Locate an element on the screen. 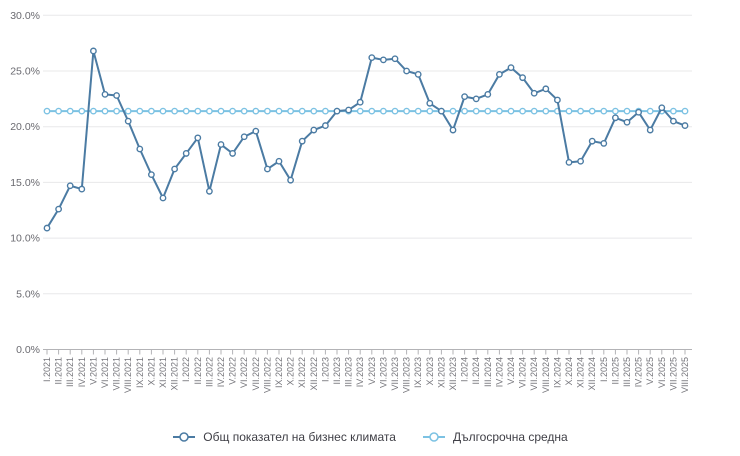 Image resolution: width=740 pixels, height=456 pixels. legend-item-long-term-average: Дългосрочна средна is located at coordinates (495, 437).